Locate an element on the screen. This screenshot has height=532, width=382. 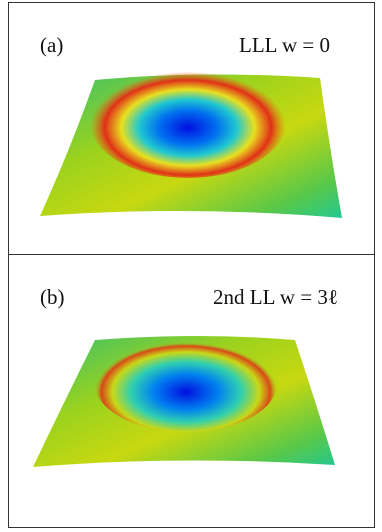
panel-label: (a) is located at coordinates (51, 45).